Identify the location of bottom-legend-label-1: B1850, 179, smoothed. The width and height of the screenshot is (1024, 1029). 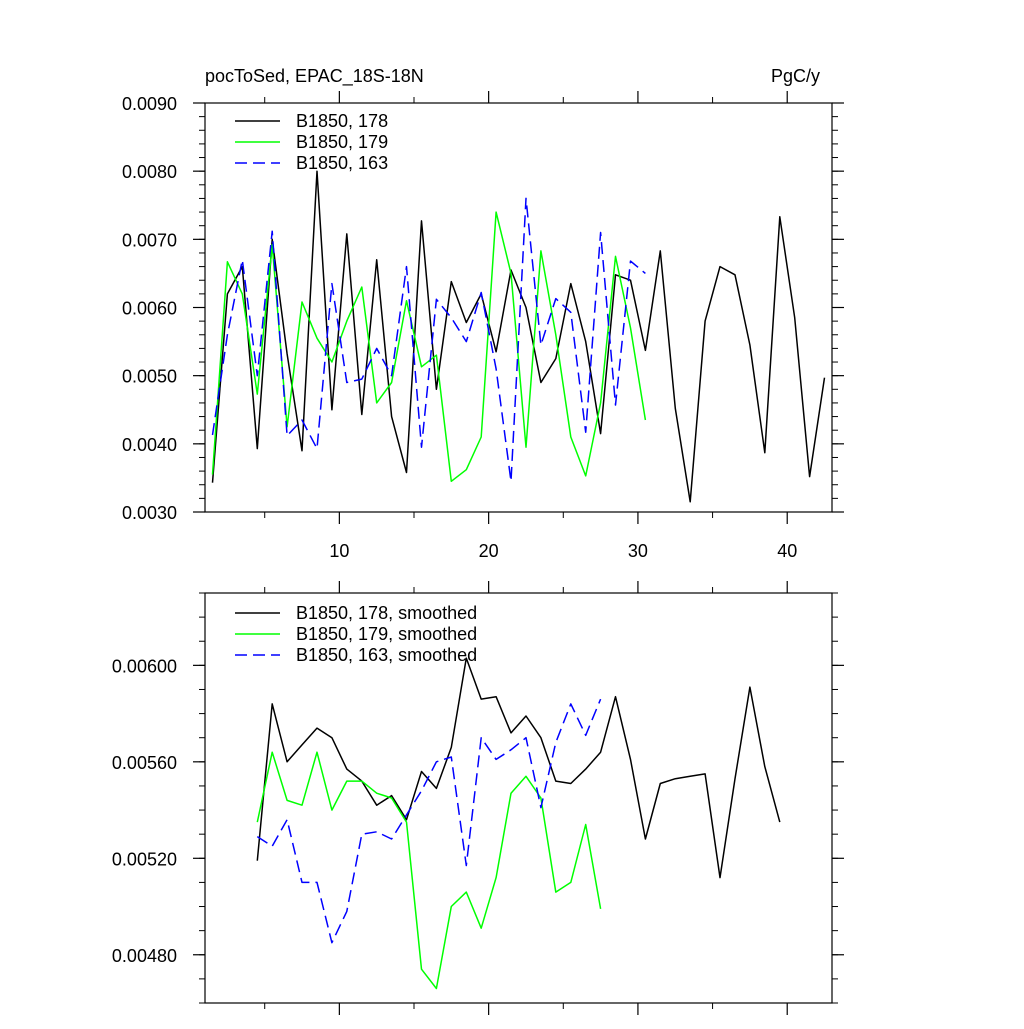
(386, 634).